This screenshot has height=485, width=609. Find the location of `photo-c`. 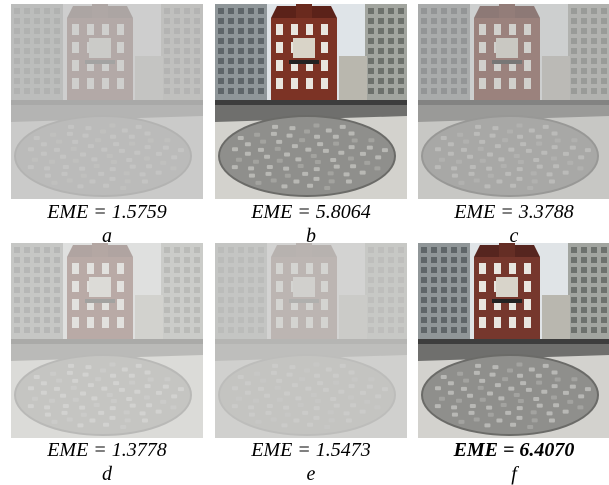

photo-c is located at coordinates (513, 101).